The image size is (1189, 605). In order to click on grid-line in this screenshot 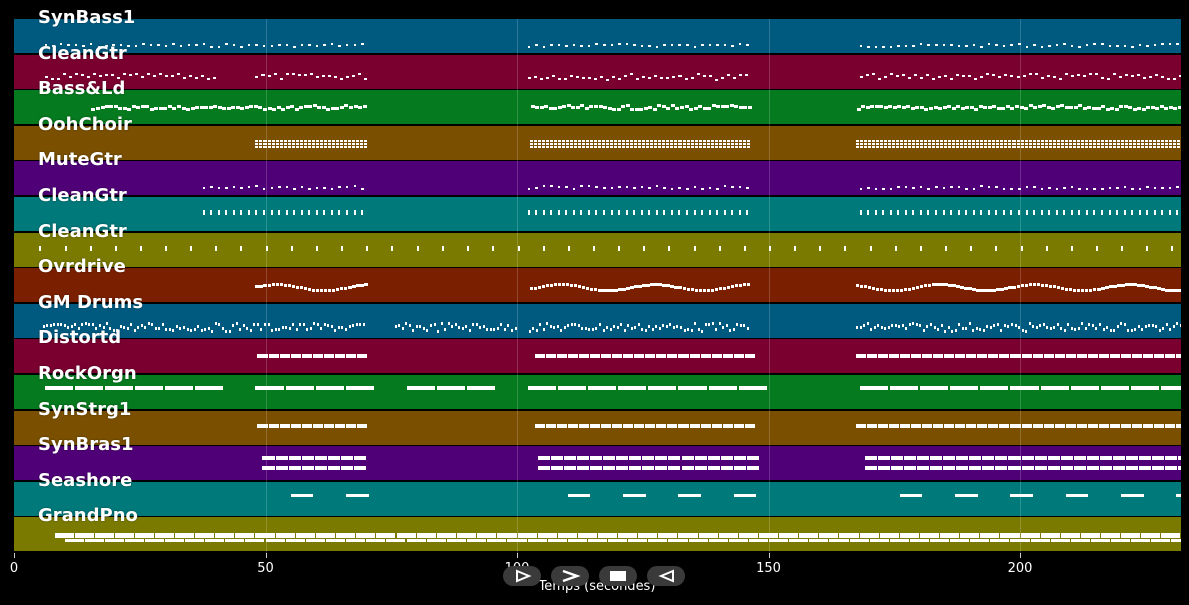, I will do `click(769, 286)`.